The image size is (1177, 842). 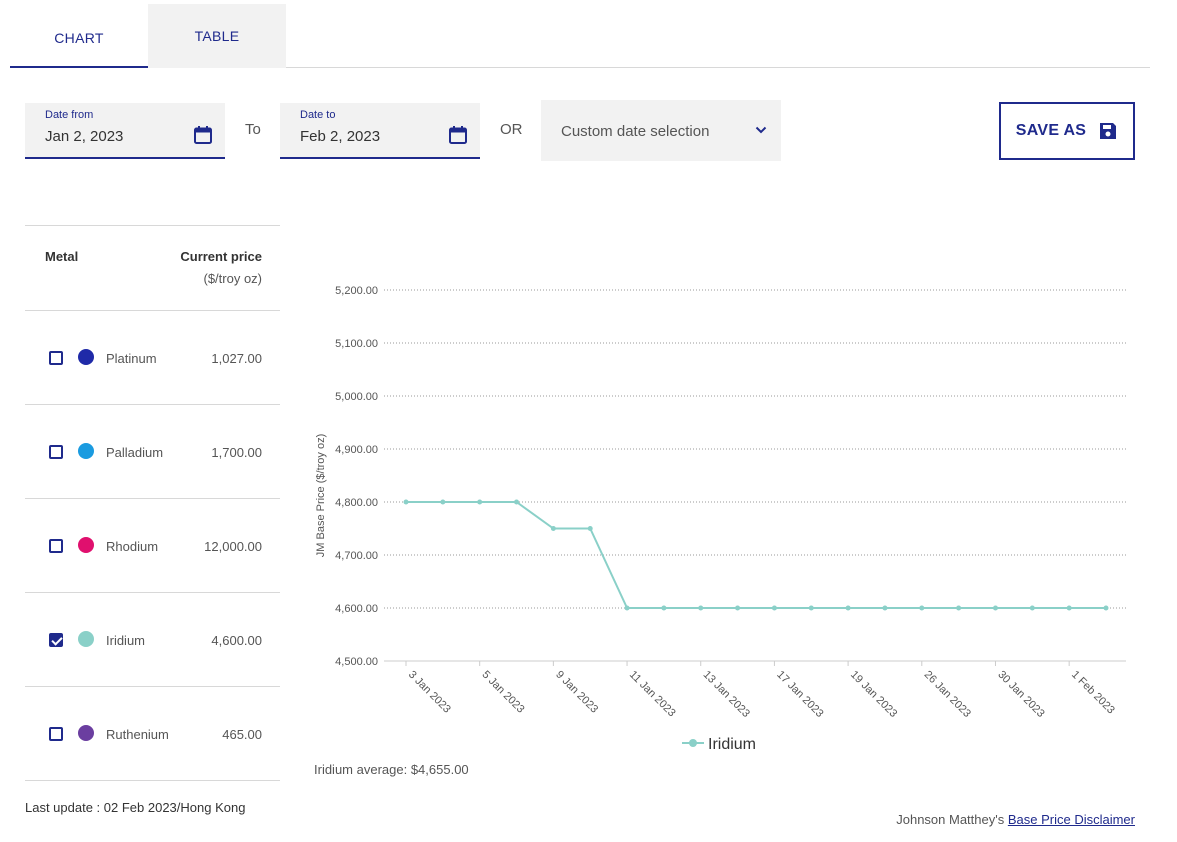 I want to click on y-tick-label: 4,700.00, so click(x=356, y=556).